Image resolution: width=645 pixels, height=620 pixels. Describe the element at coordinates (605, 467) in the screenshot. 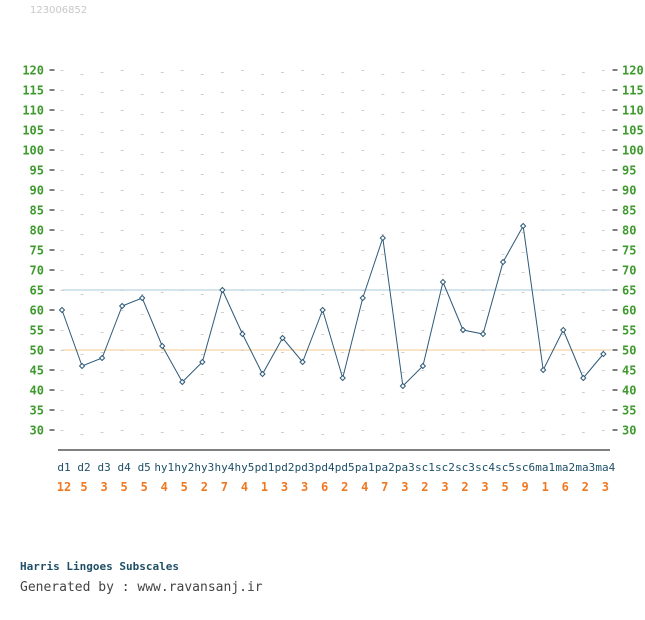

I see `x-category-label: ma4` at that location.